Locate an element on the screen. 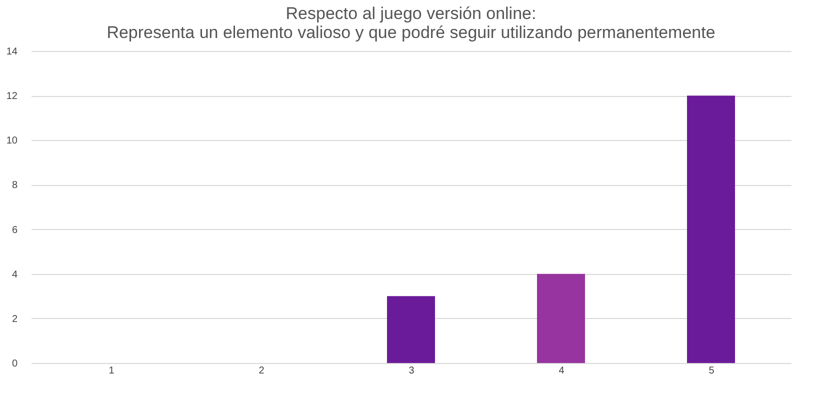  y-tick-label: 0 is located at coordinates (15, 364).